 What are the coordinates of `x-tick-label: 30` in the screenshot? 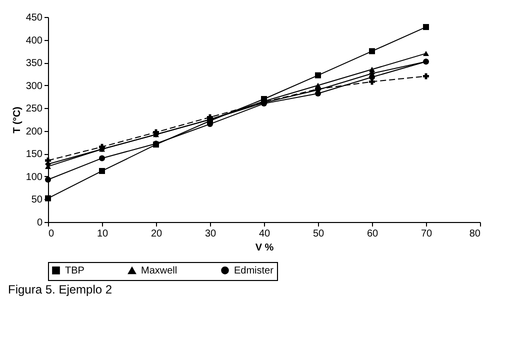 It's located at (210, 234).